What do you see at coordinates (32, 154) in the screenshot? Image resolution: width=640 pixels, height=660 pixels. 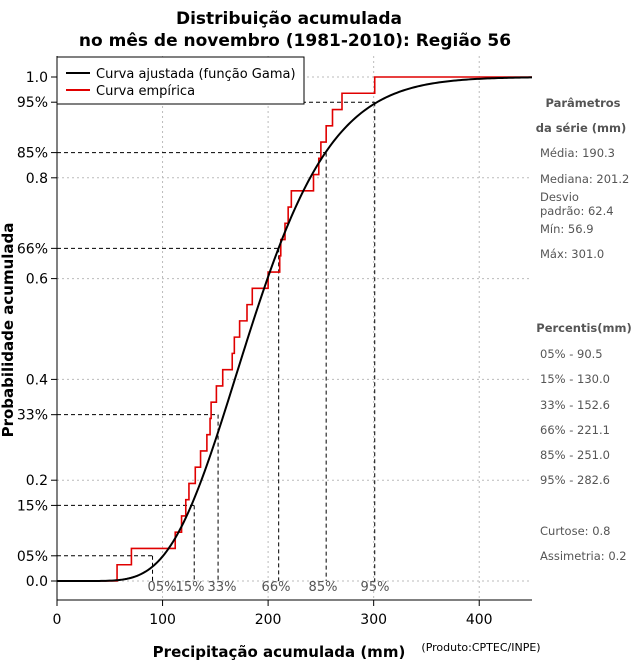 I see `y-tick-label-85%: 85%` at bounding box center [32, 154].